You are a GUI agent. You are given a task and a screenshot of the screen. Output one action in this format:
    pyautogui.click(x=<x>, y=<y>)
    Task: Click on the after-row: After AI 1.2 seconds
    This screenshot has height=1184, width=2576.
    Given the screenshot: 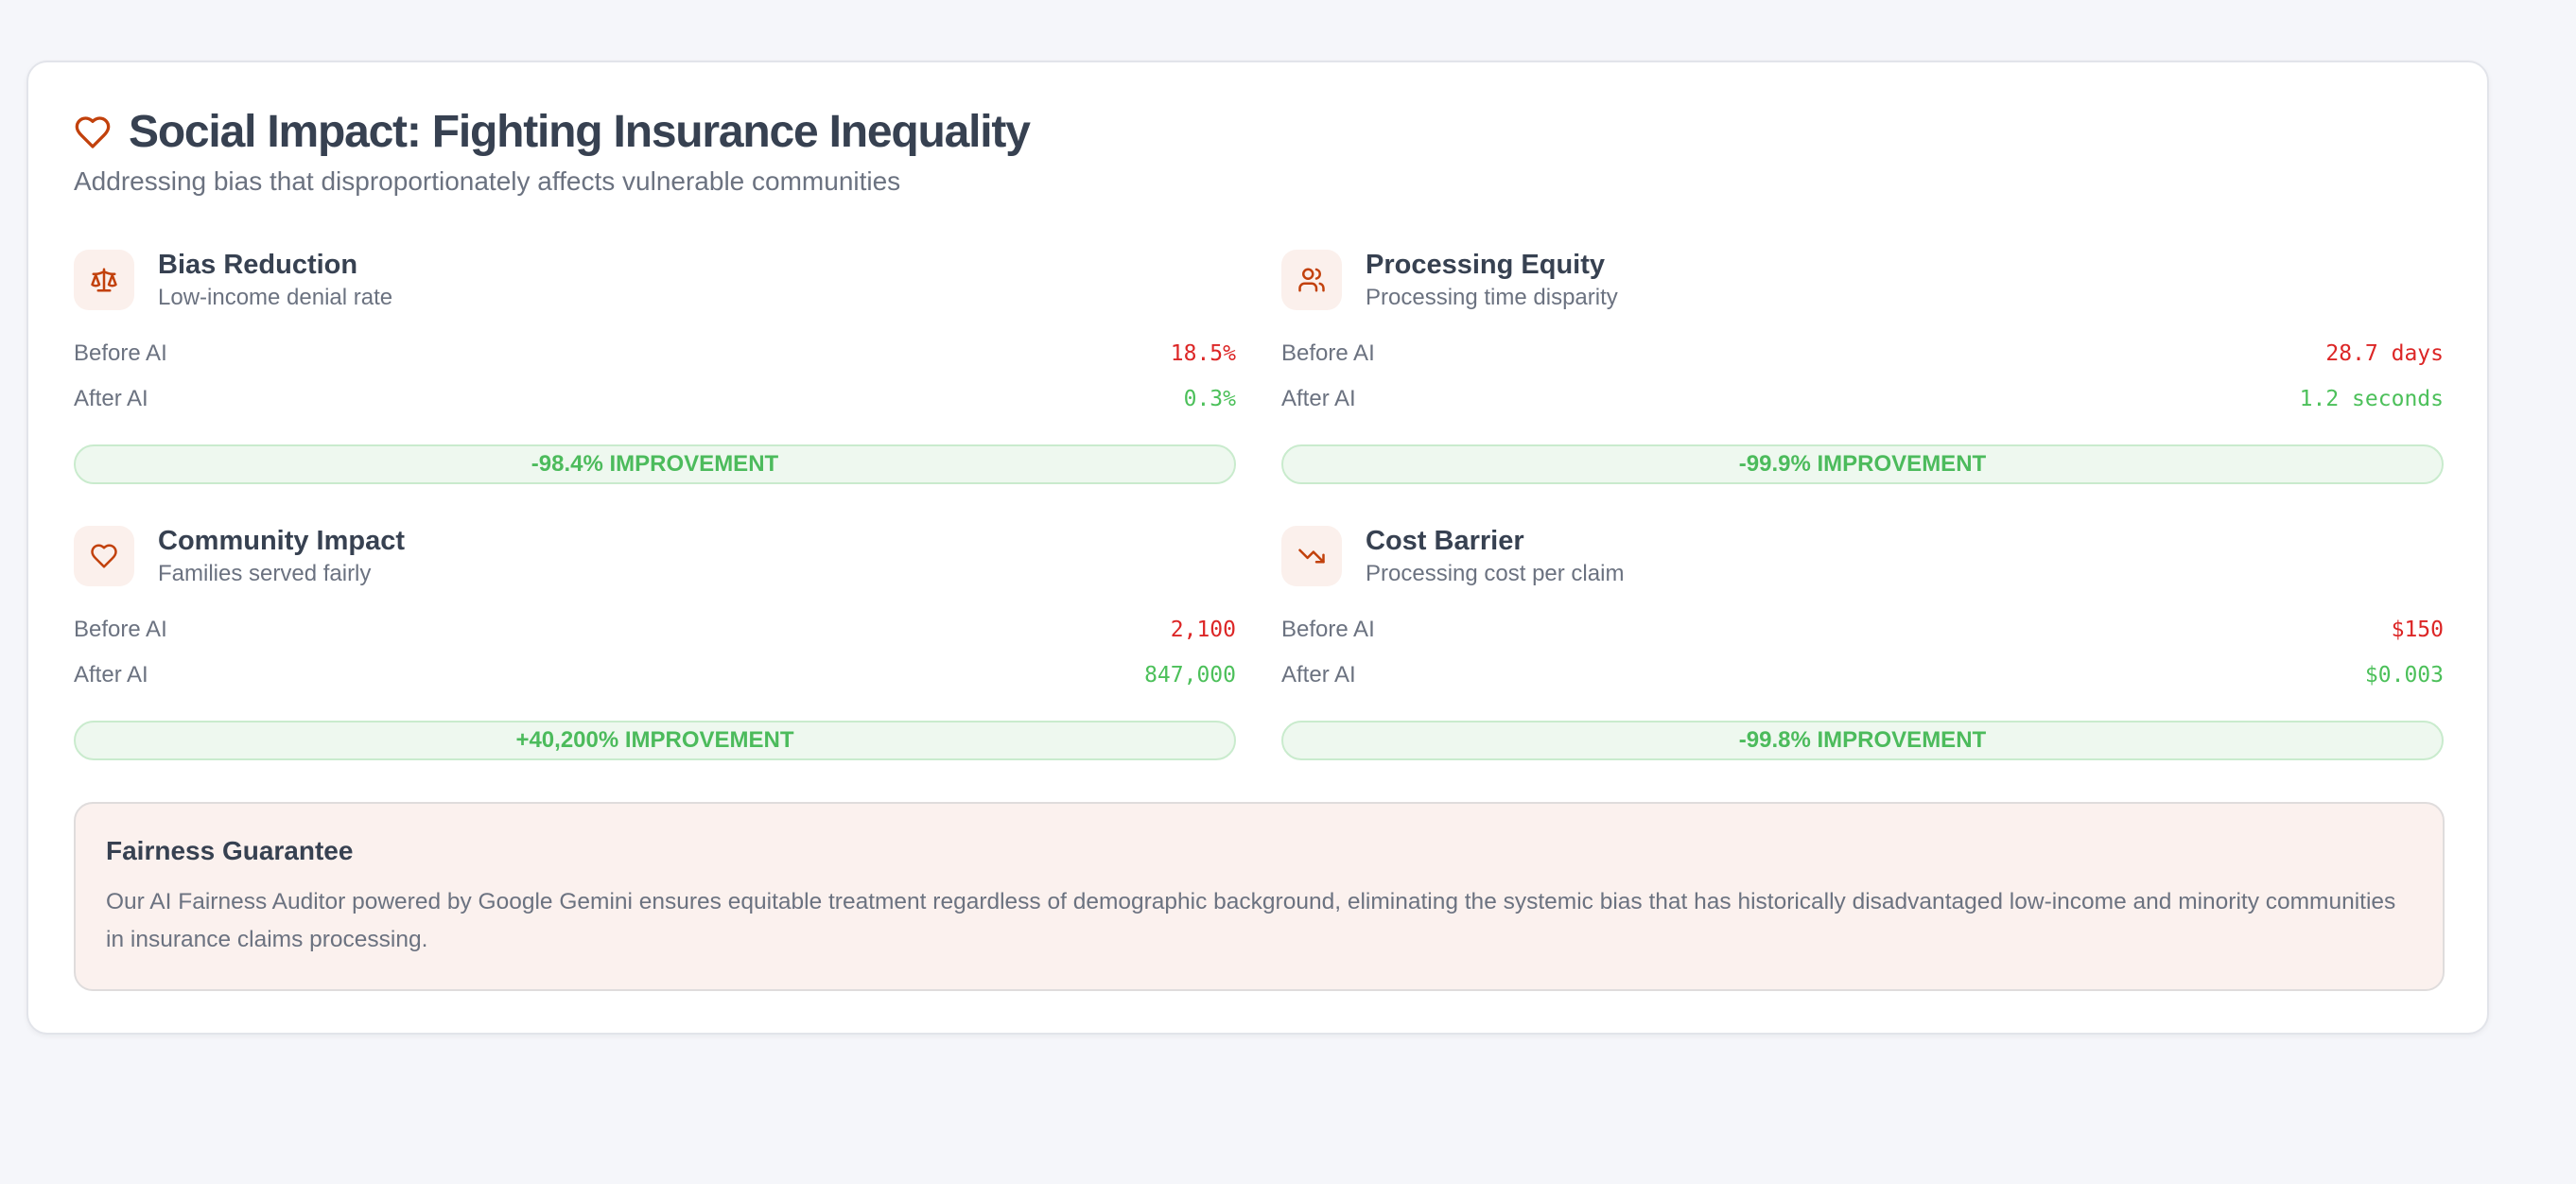 What is the action you would take?
    pyautogui.click(x=1862, y=399)
    